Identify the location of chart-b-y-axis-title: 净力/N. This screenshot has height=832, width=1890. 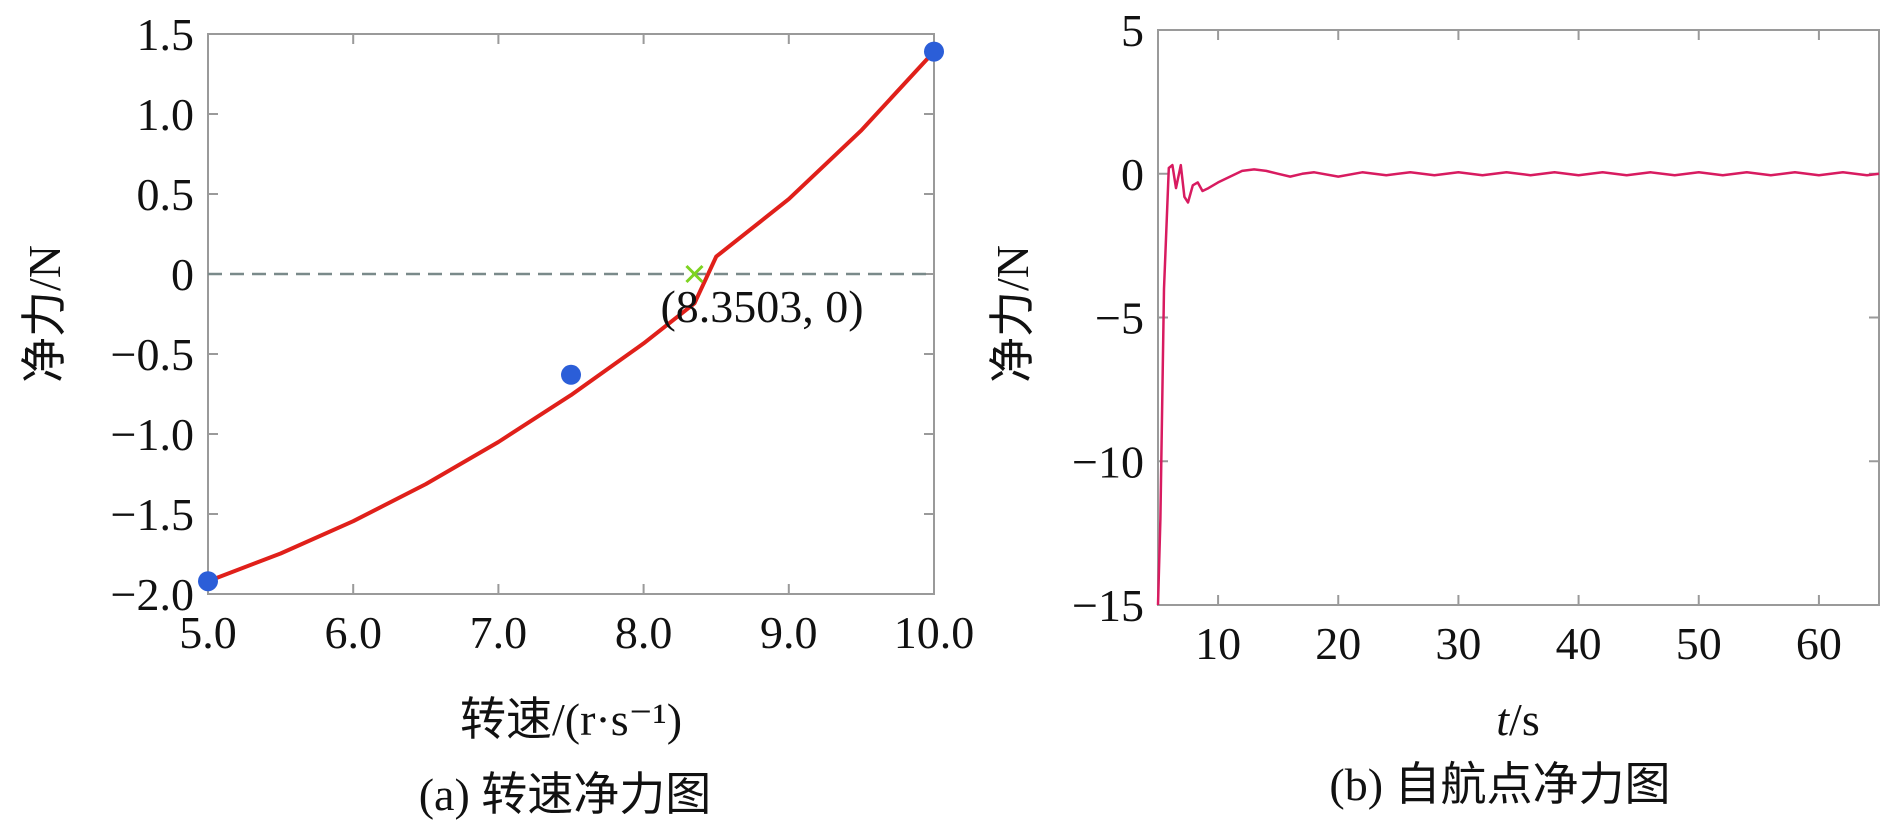
(1012, 314).